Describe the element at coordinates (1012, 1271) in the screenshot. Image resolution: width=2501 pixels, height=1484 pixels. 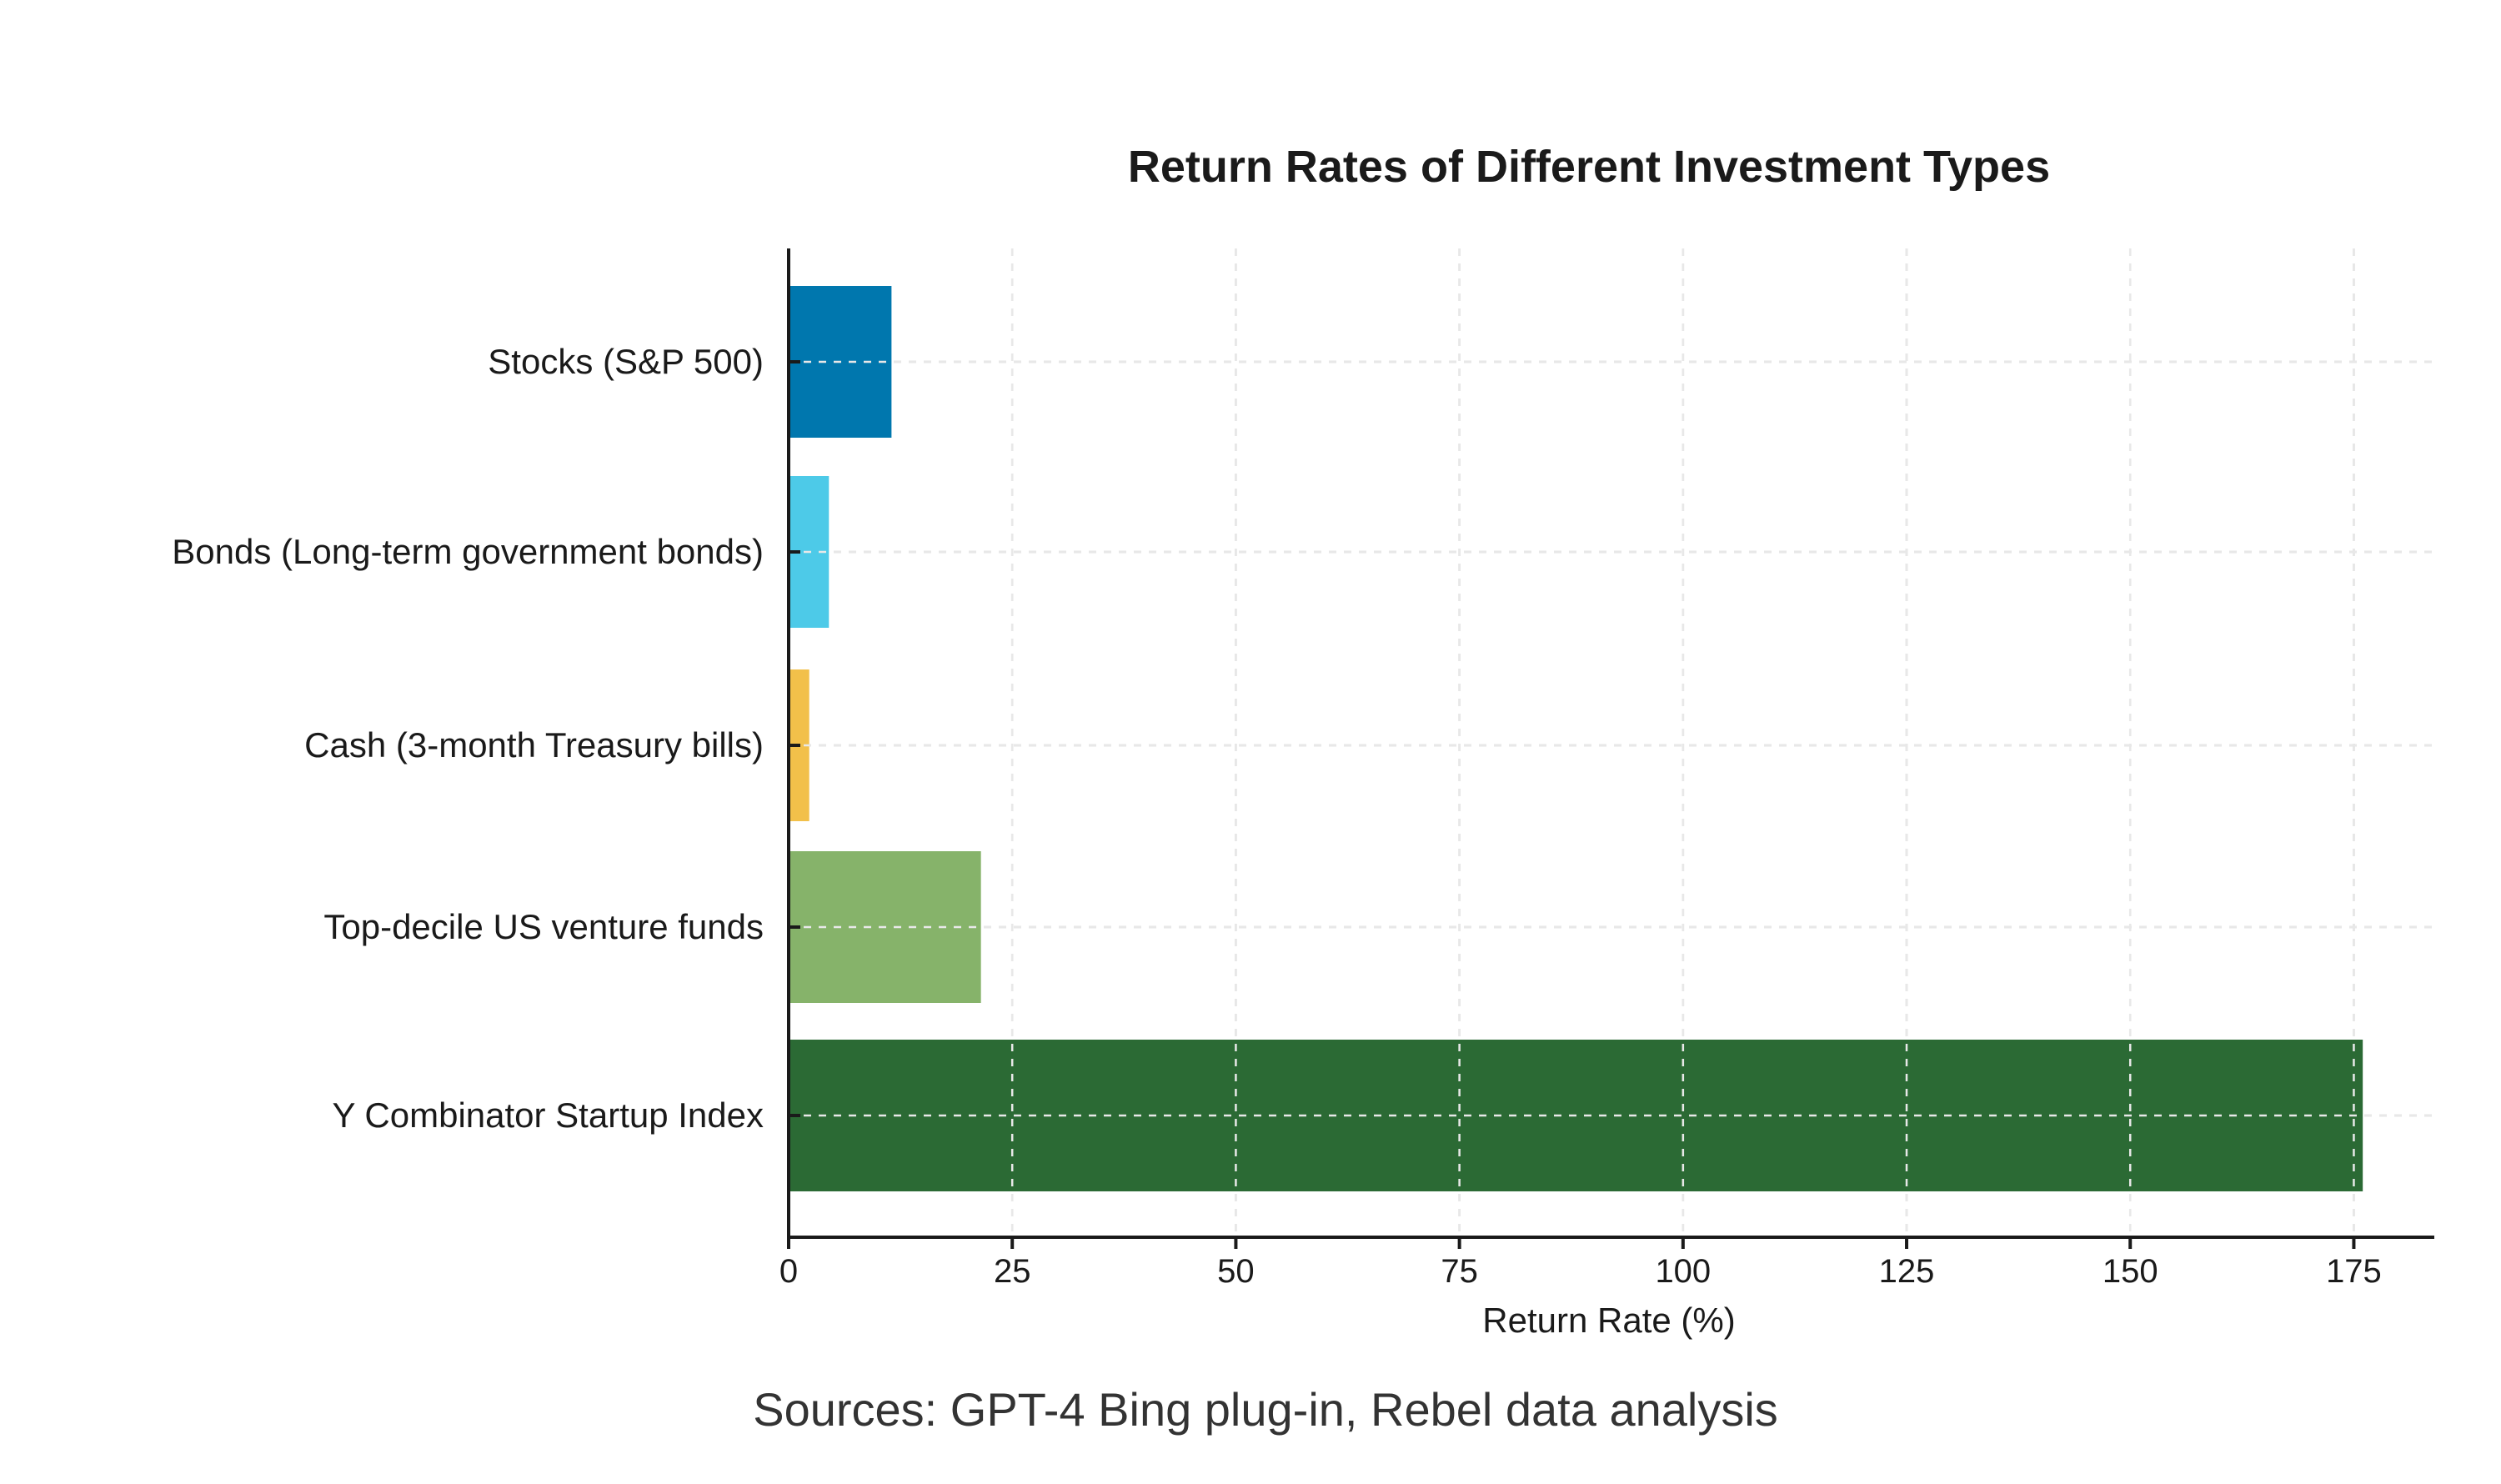
I see `x-tick-label-25: 25` at that location.